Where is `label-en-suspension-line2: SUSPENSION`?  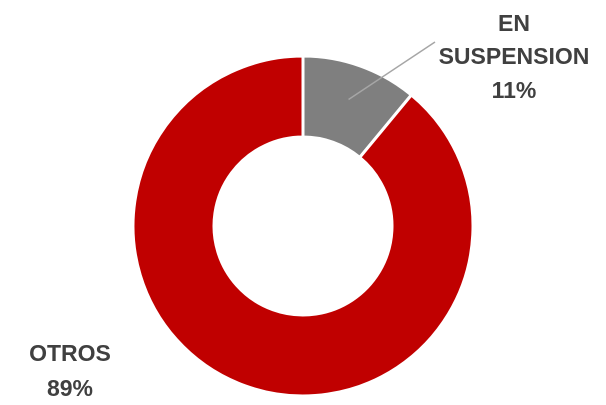
label-en-suspension-line2: SUSPENSION is located at coordinates (514, 56).